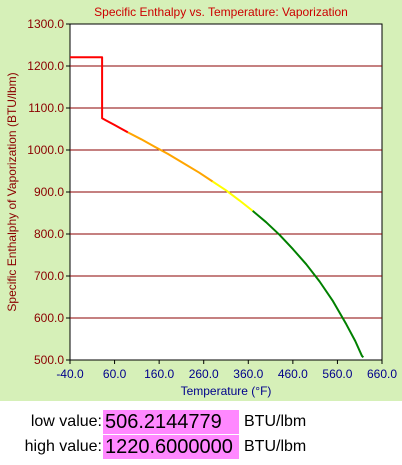 This screenshot has height=465, width=402. Describe the element at coordinates (226, 370) in the screenshot. I see `x-axis-ticks: -40.0 60.0 160.0 260.0 360.0 460.0 560.0 660.0` at that location.